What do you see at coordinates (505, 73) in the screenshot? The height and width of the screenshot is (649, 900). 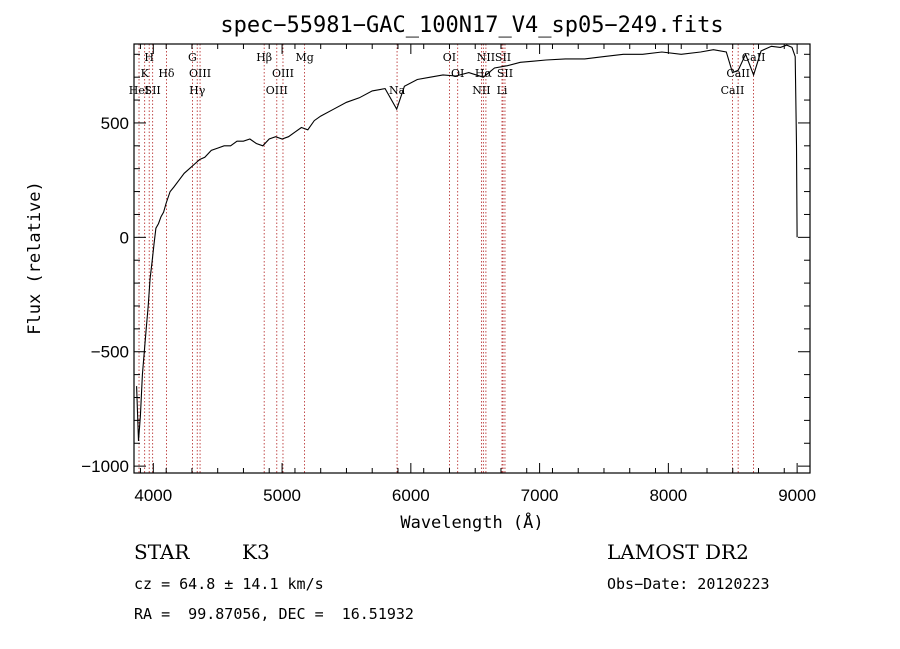 I see `line-marker-label-20: SII` at bounding box center [505, 73].